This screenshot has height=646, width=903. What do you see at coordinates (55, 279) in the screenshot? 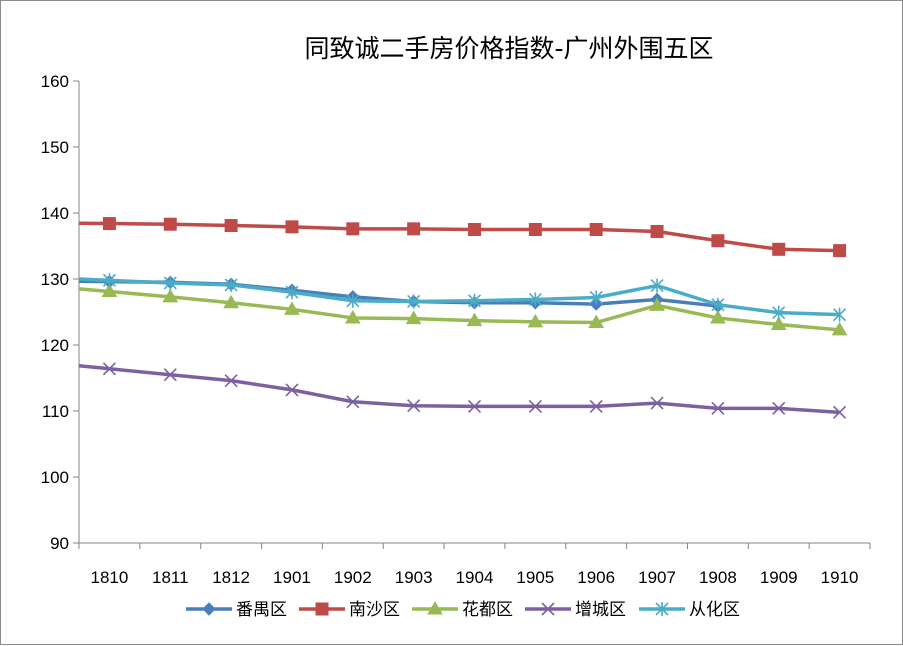
I see `y-tick-label: 130` at bounding box center [55, 279].